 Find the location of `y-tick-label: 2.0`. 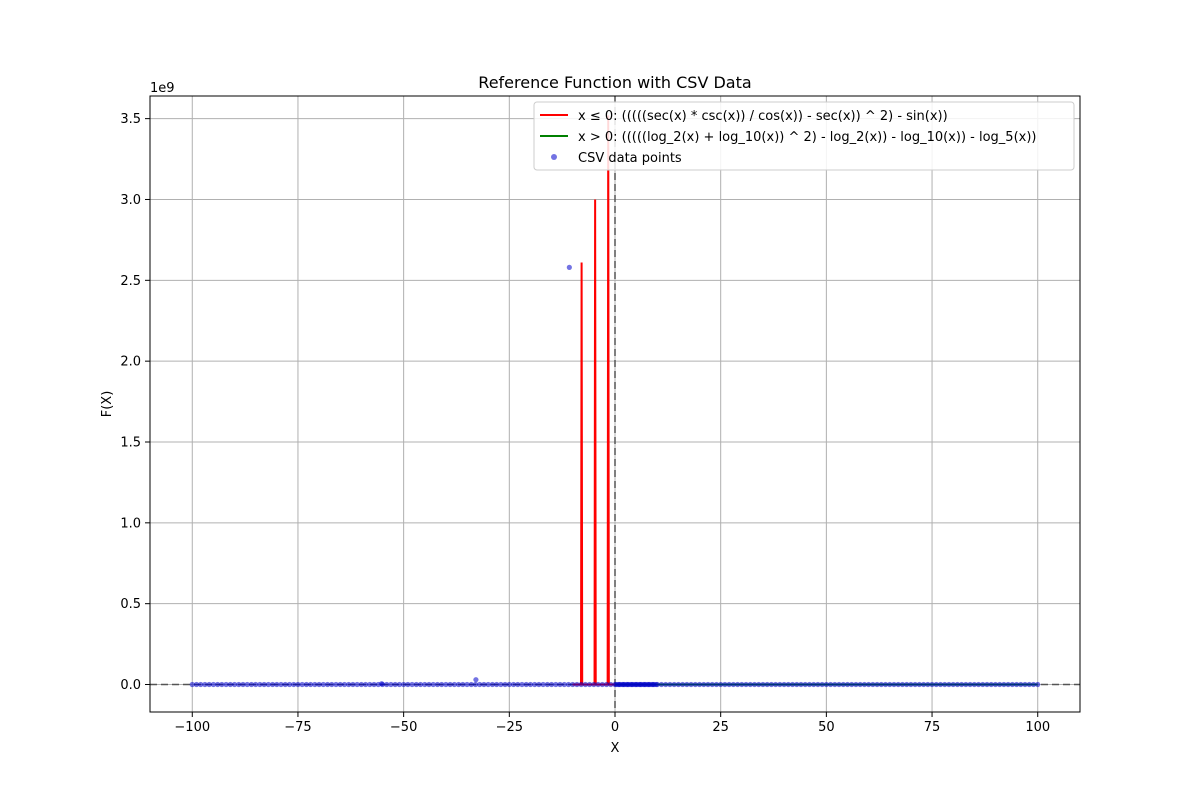

y-tick-label: 2.0 is located at coordinates (130, 362).